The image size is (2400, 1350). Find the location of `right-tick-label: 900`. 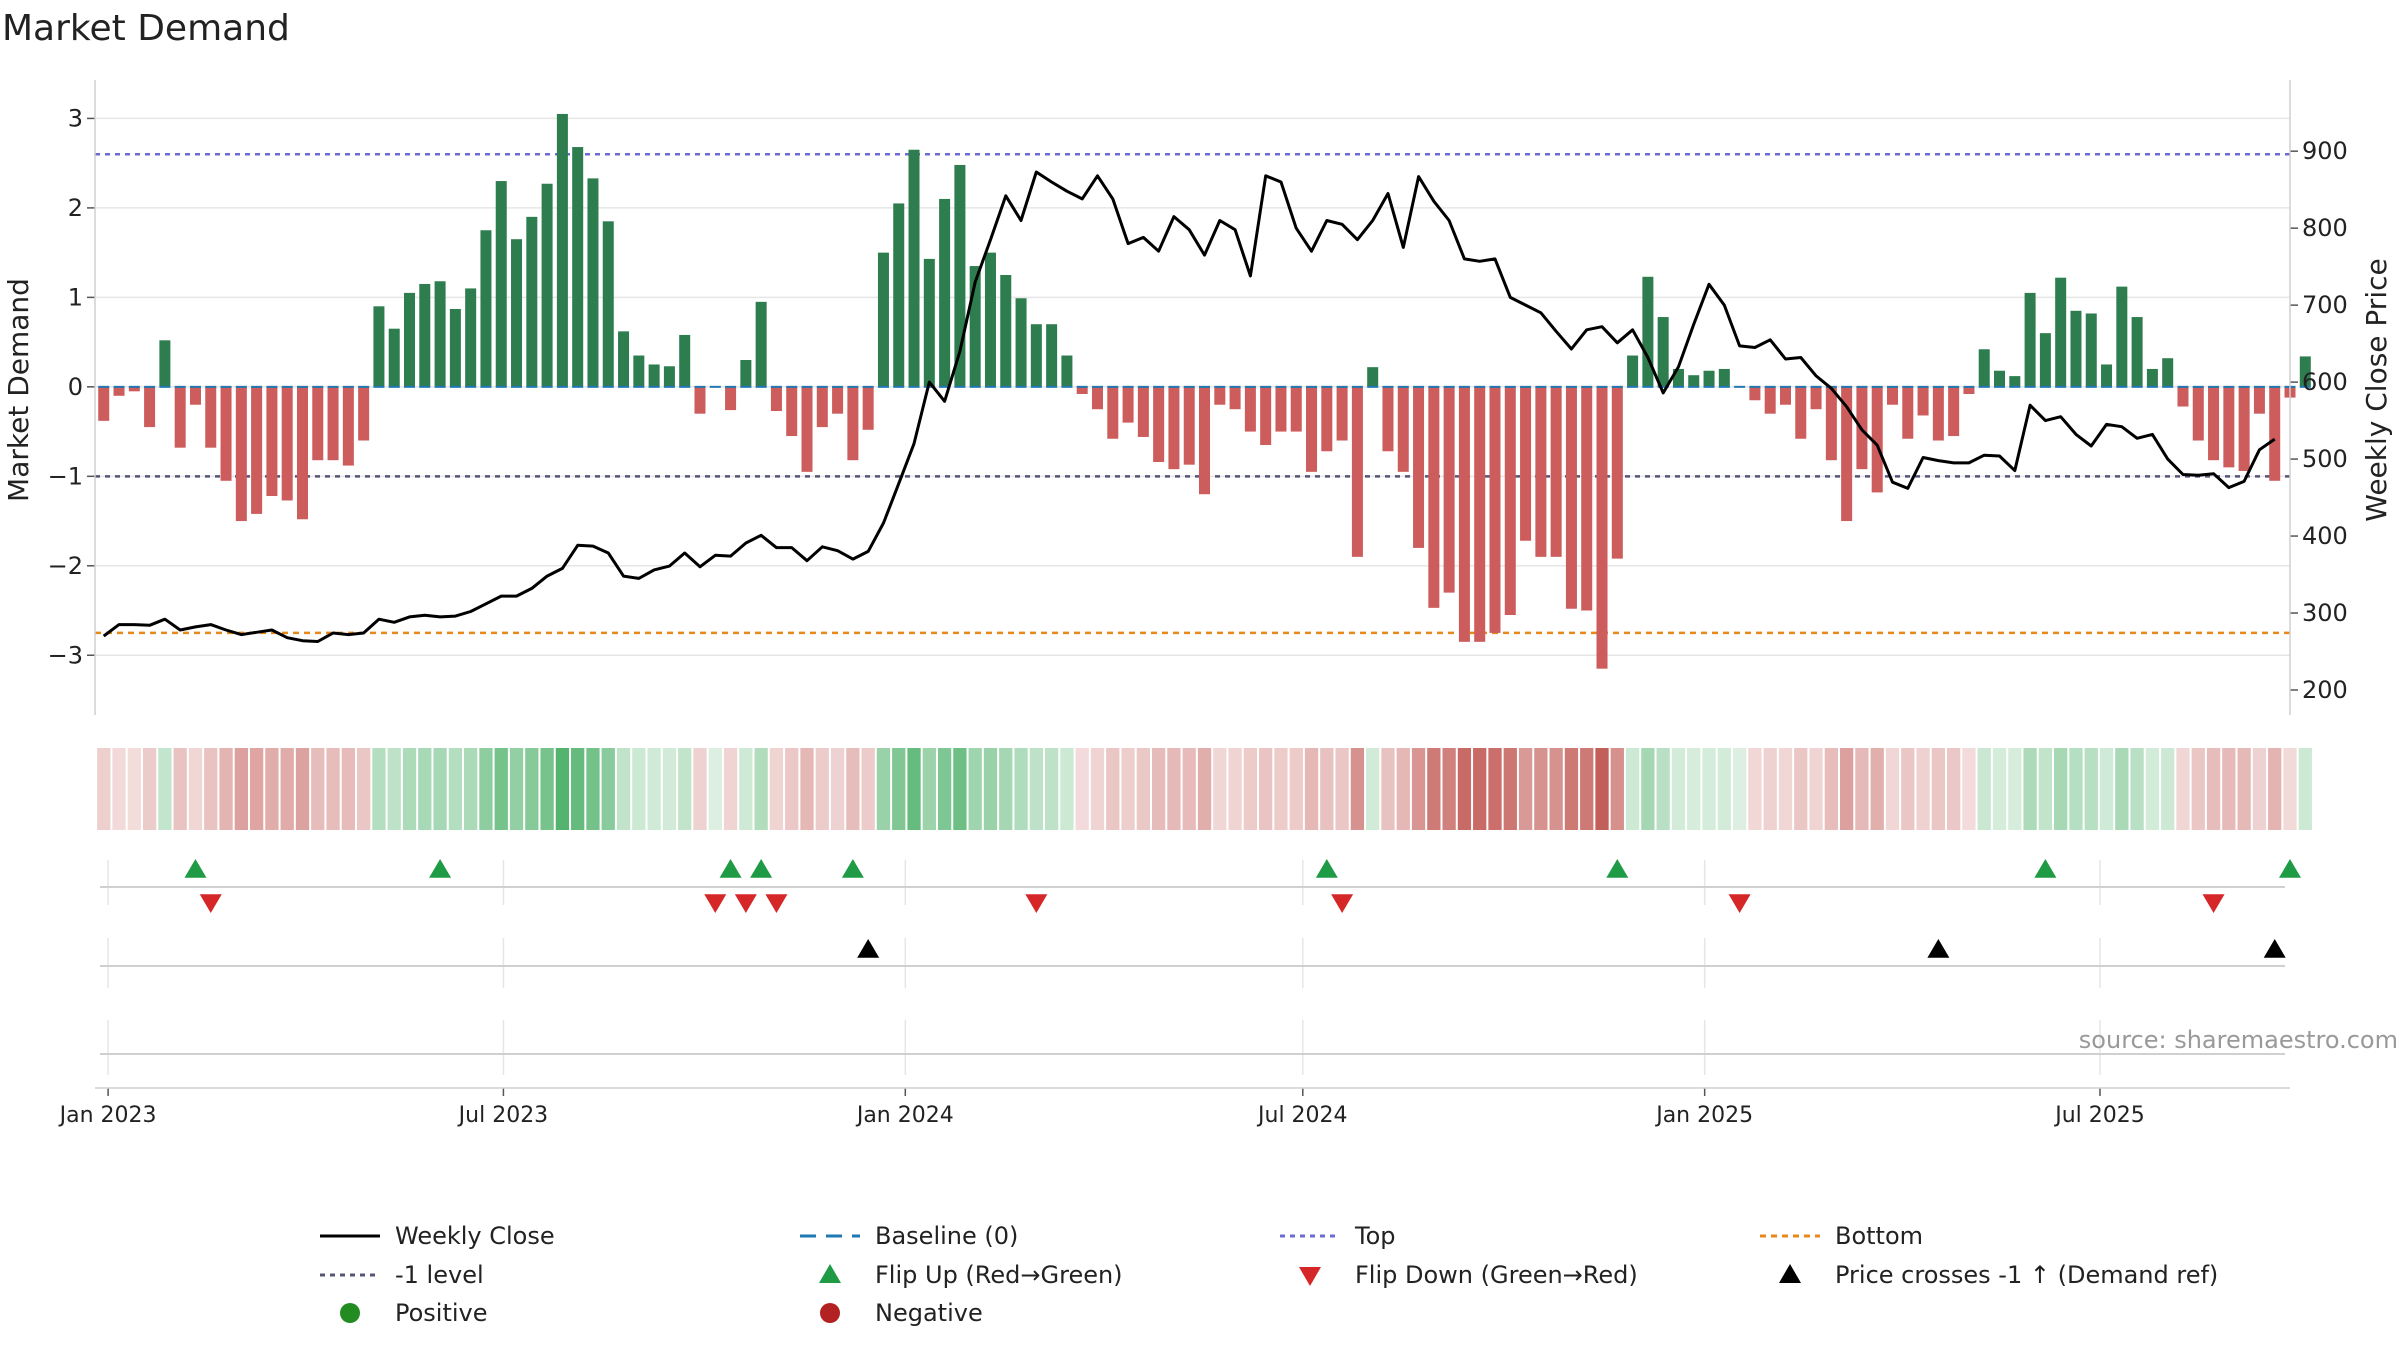

right-tick-label: 900 is located at coordinates (2325, 151).